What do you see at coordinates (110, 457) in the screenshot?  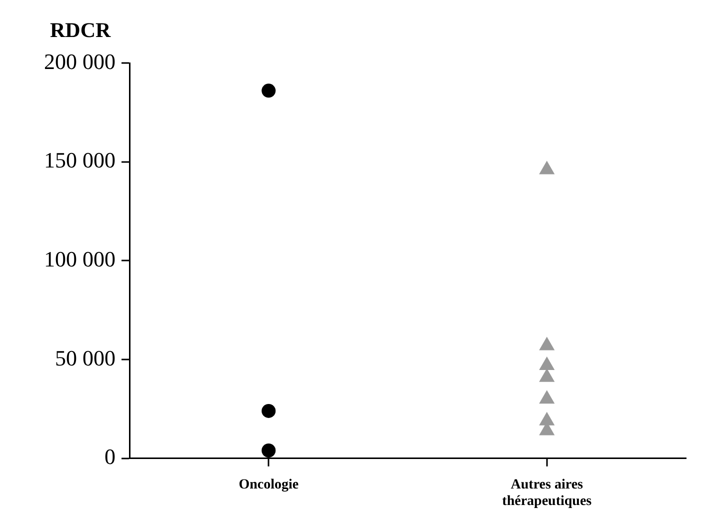 I see `y-tick-label: 0` at bounding box center [110, 457].